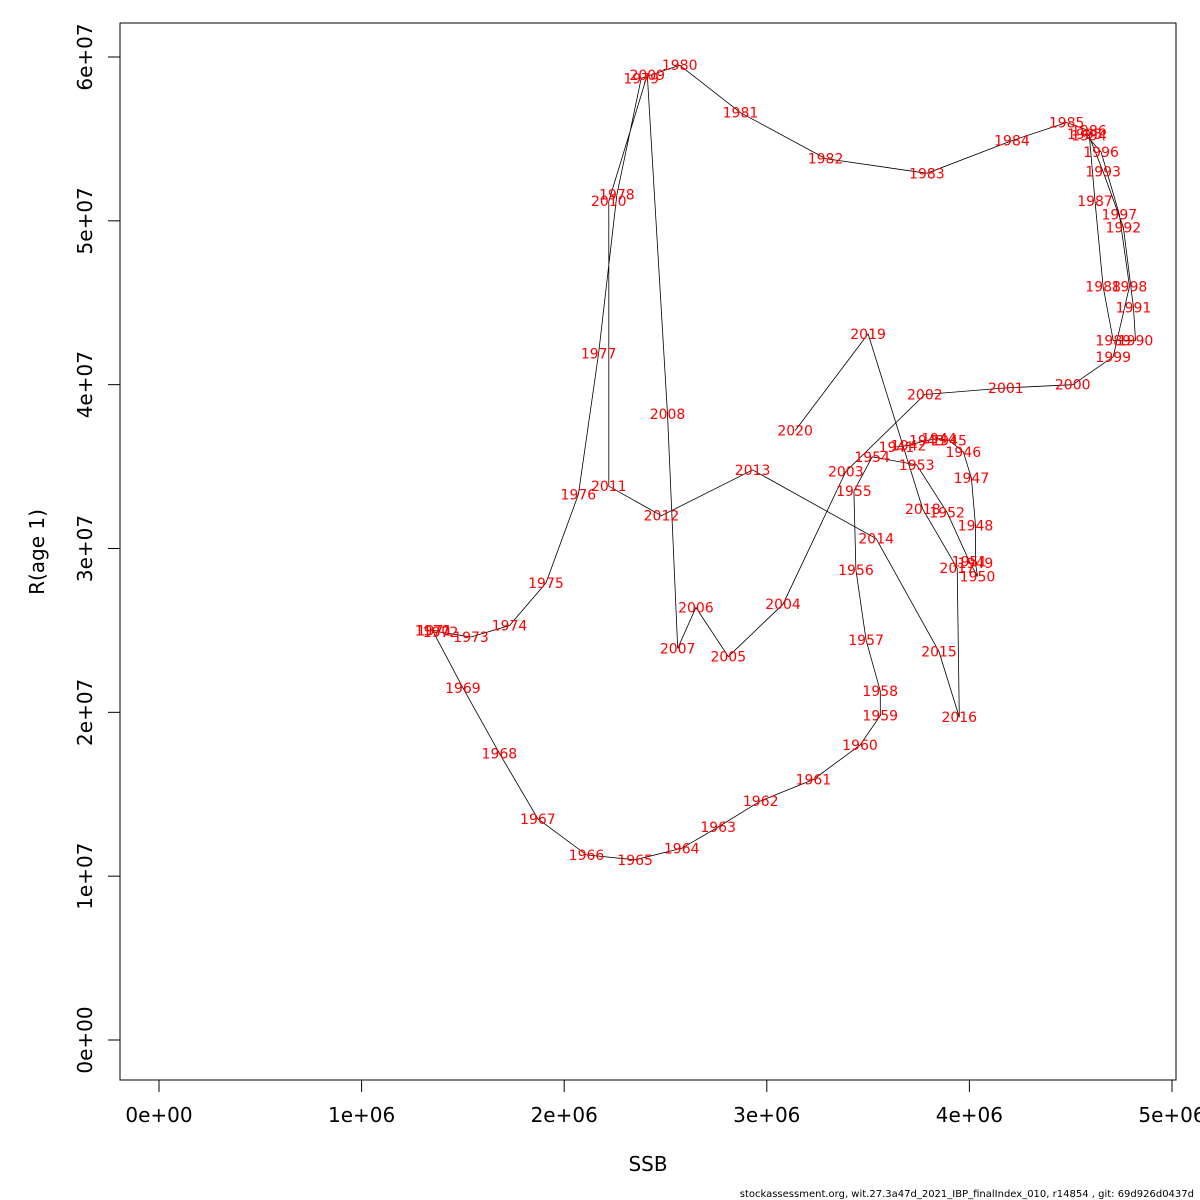  Describe the element at coordinates (1006, 389) in the screenshot. I see `point-label-2001: 2001` at that location.